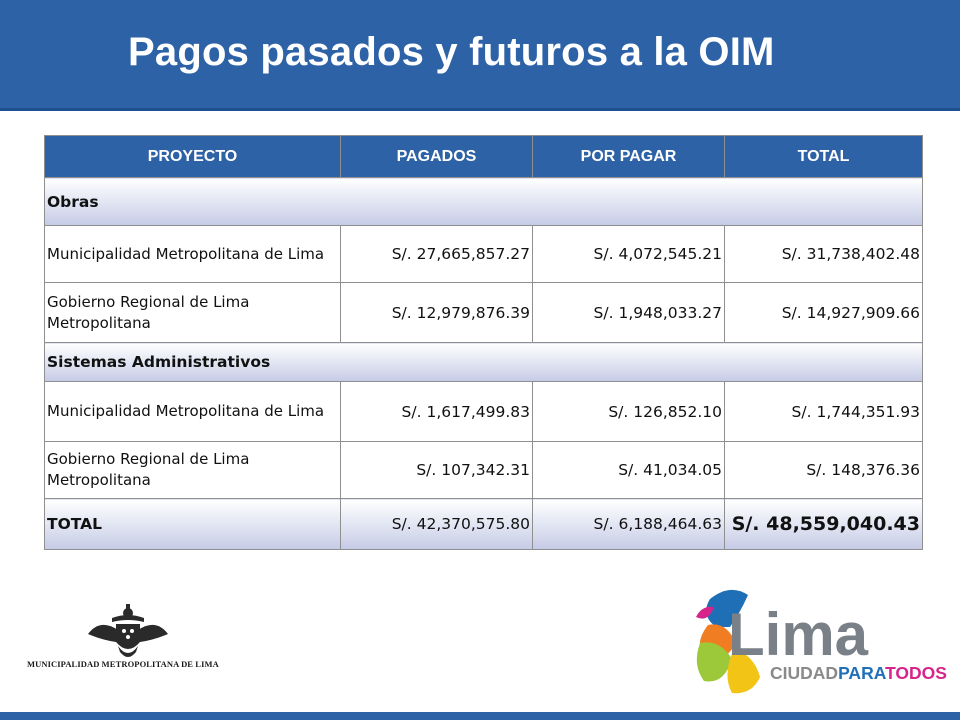  I want to click on section-row-obras: Obras, so click(483, 201).